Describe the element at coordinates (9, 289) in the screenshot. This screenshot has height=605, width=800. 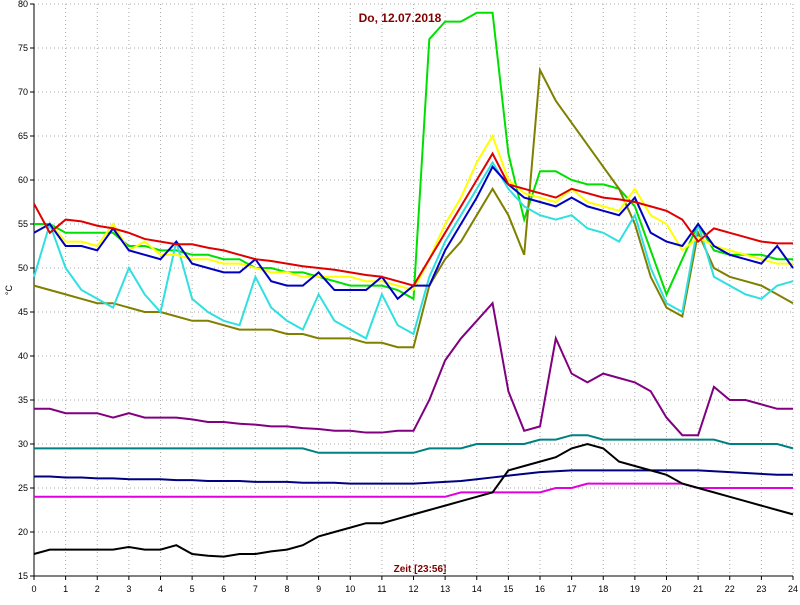
I see `y-axis-label: °C` at that location.